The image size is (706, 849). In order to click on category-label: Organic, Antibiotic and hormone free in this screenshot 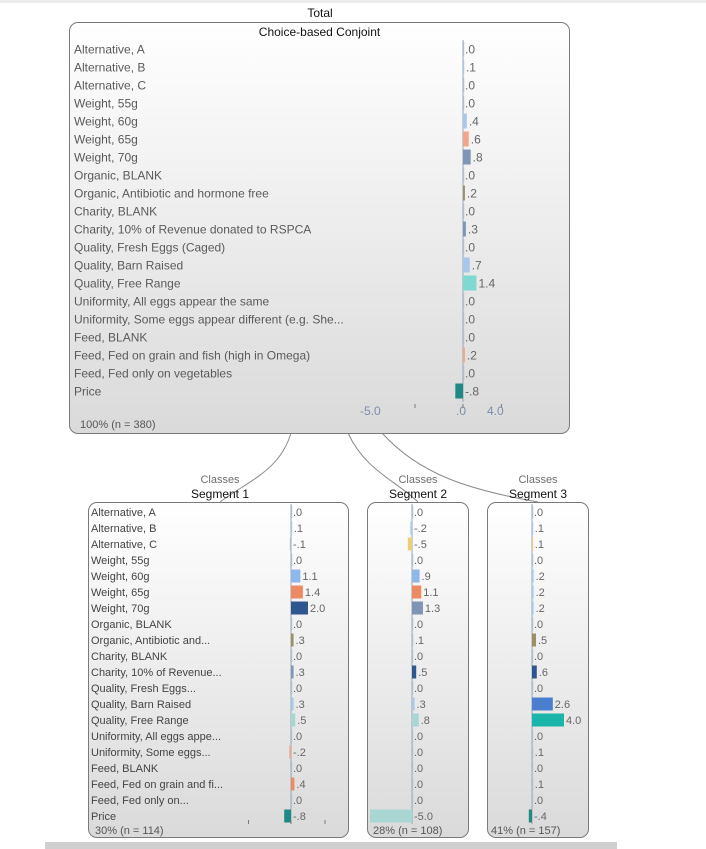, I will do `click(171, 193)`.